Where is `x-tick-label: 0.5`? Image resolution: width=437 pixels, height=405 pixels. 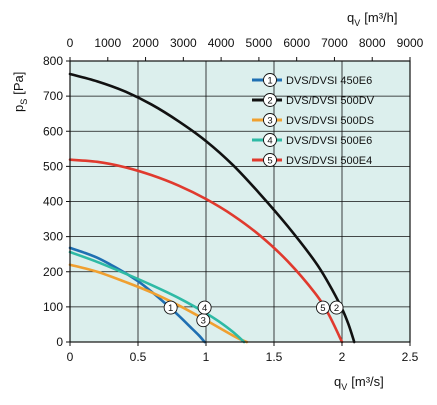
x-tick-label: 0.5 is located at coordinates (138, 357).